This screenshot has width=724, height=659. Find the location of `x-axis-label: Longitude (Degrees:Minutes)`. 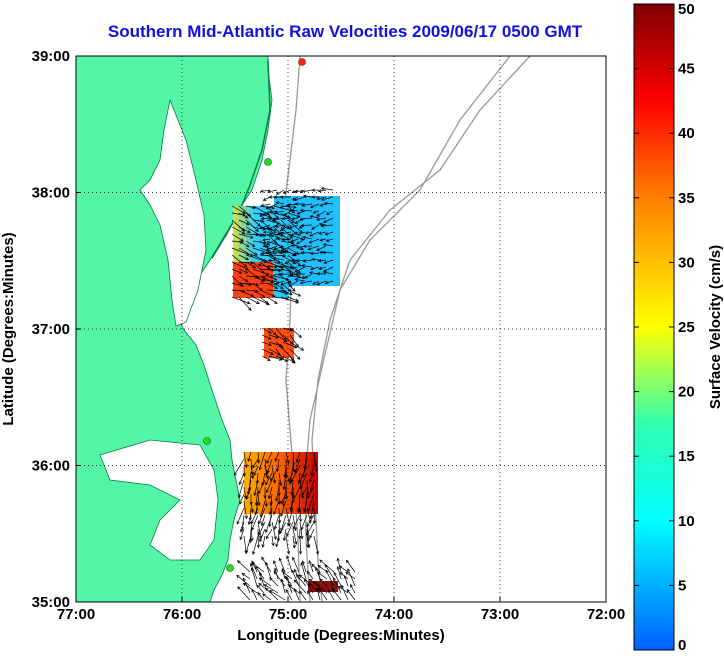

x-axis-label: Longitude (Degrees:Minutes) is located at coordinates (341, 635).